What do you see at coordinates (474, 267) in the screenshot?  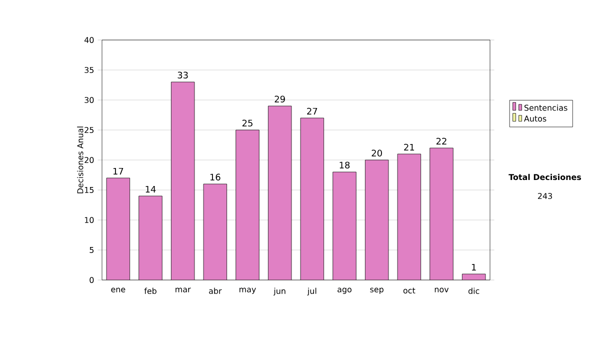 I see `data-label: 1` at bounding box center [474, 267].